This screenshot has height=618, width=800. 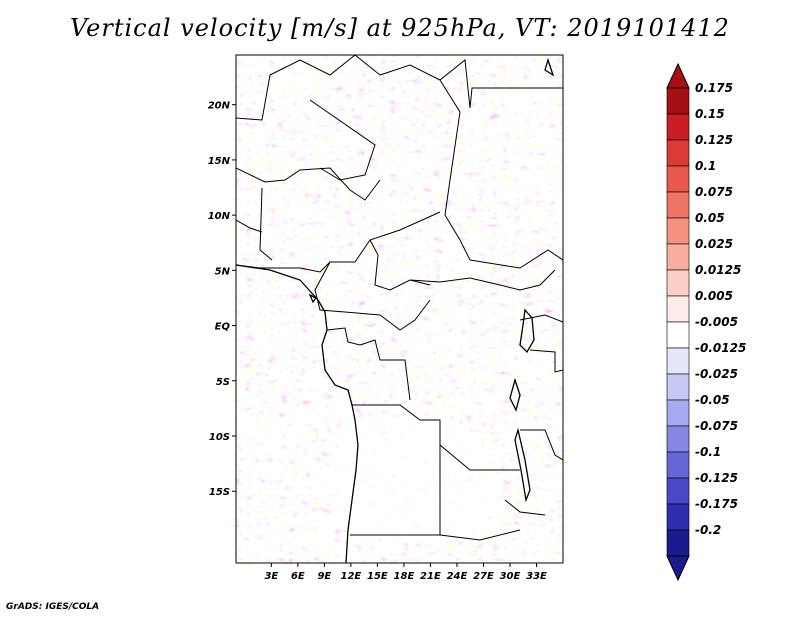 I want to click on colorbar-label: -0.125, so click(x=716, y=478).